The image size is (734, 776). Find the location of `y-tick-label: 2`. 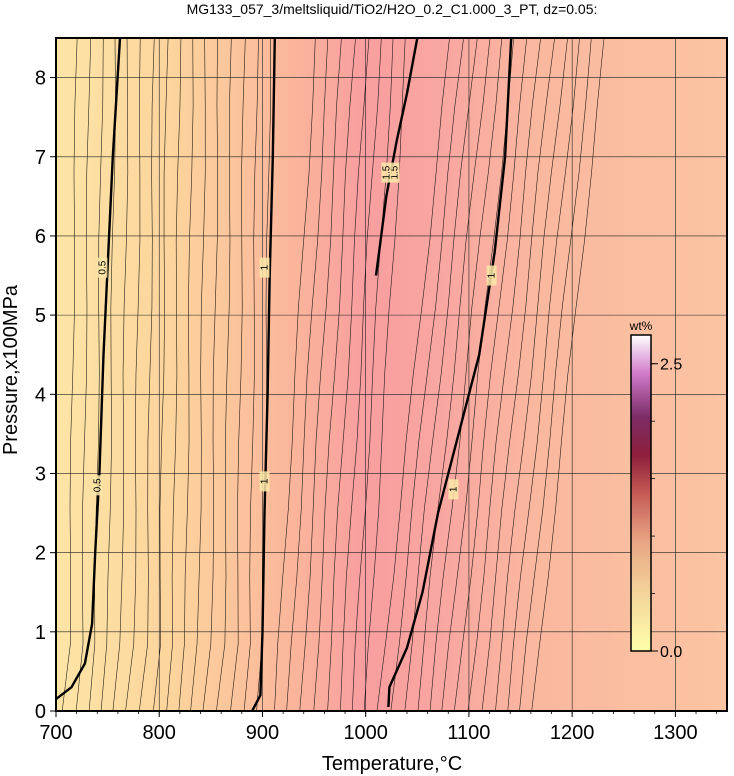

y-tick-label: 2 is located at coordinates (40, 554).